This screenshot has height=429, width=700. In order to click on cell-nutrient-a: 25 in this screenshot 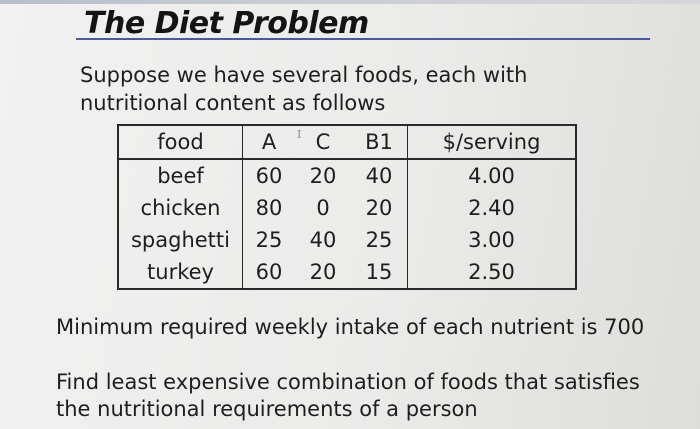, I will do `click(269, 240)`.